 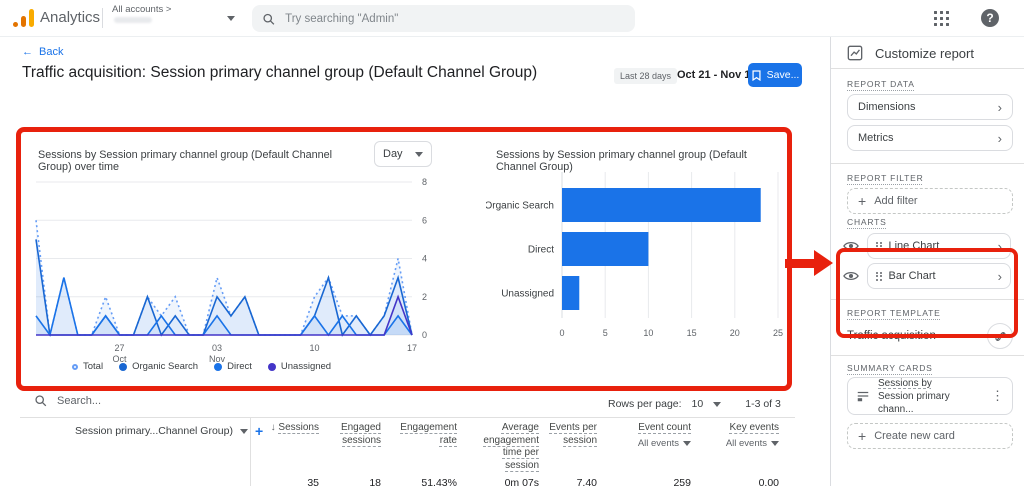 I want to click on rows-per-page-label: Rows per page:, so click(x=645, y=404).